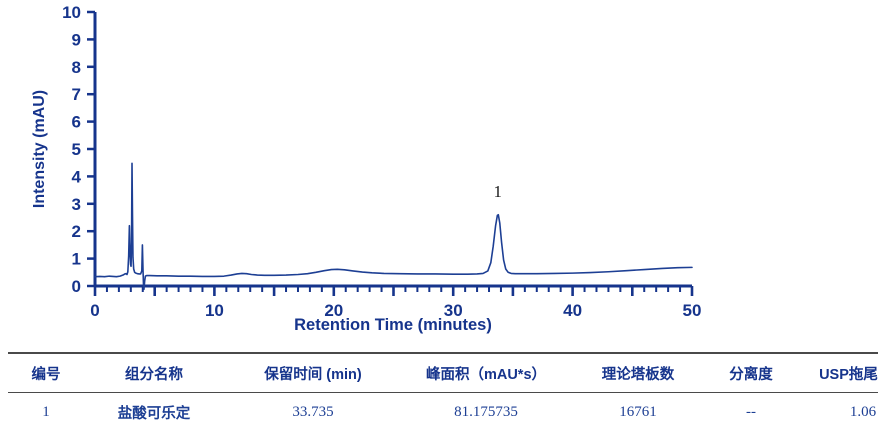  Describe the element at coordinates (76, 286) in the screenshot. I see `y-tick-label: 0` at that location.